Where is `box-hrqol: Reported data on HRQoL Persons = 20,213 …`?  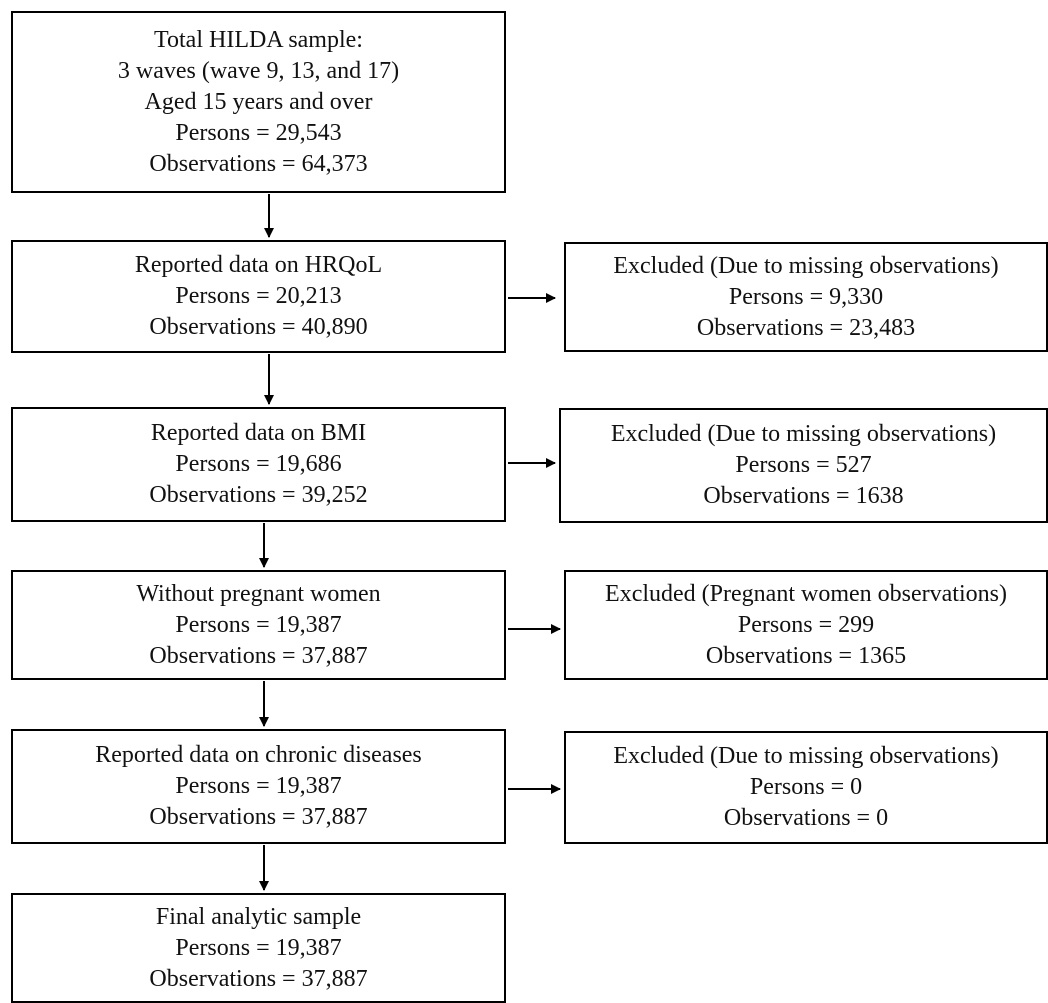
box-hrqol: Reported data on HRQoL Persons = 20,213 … is located at coordinates (258, 296).